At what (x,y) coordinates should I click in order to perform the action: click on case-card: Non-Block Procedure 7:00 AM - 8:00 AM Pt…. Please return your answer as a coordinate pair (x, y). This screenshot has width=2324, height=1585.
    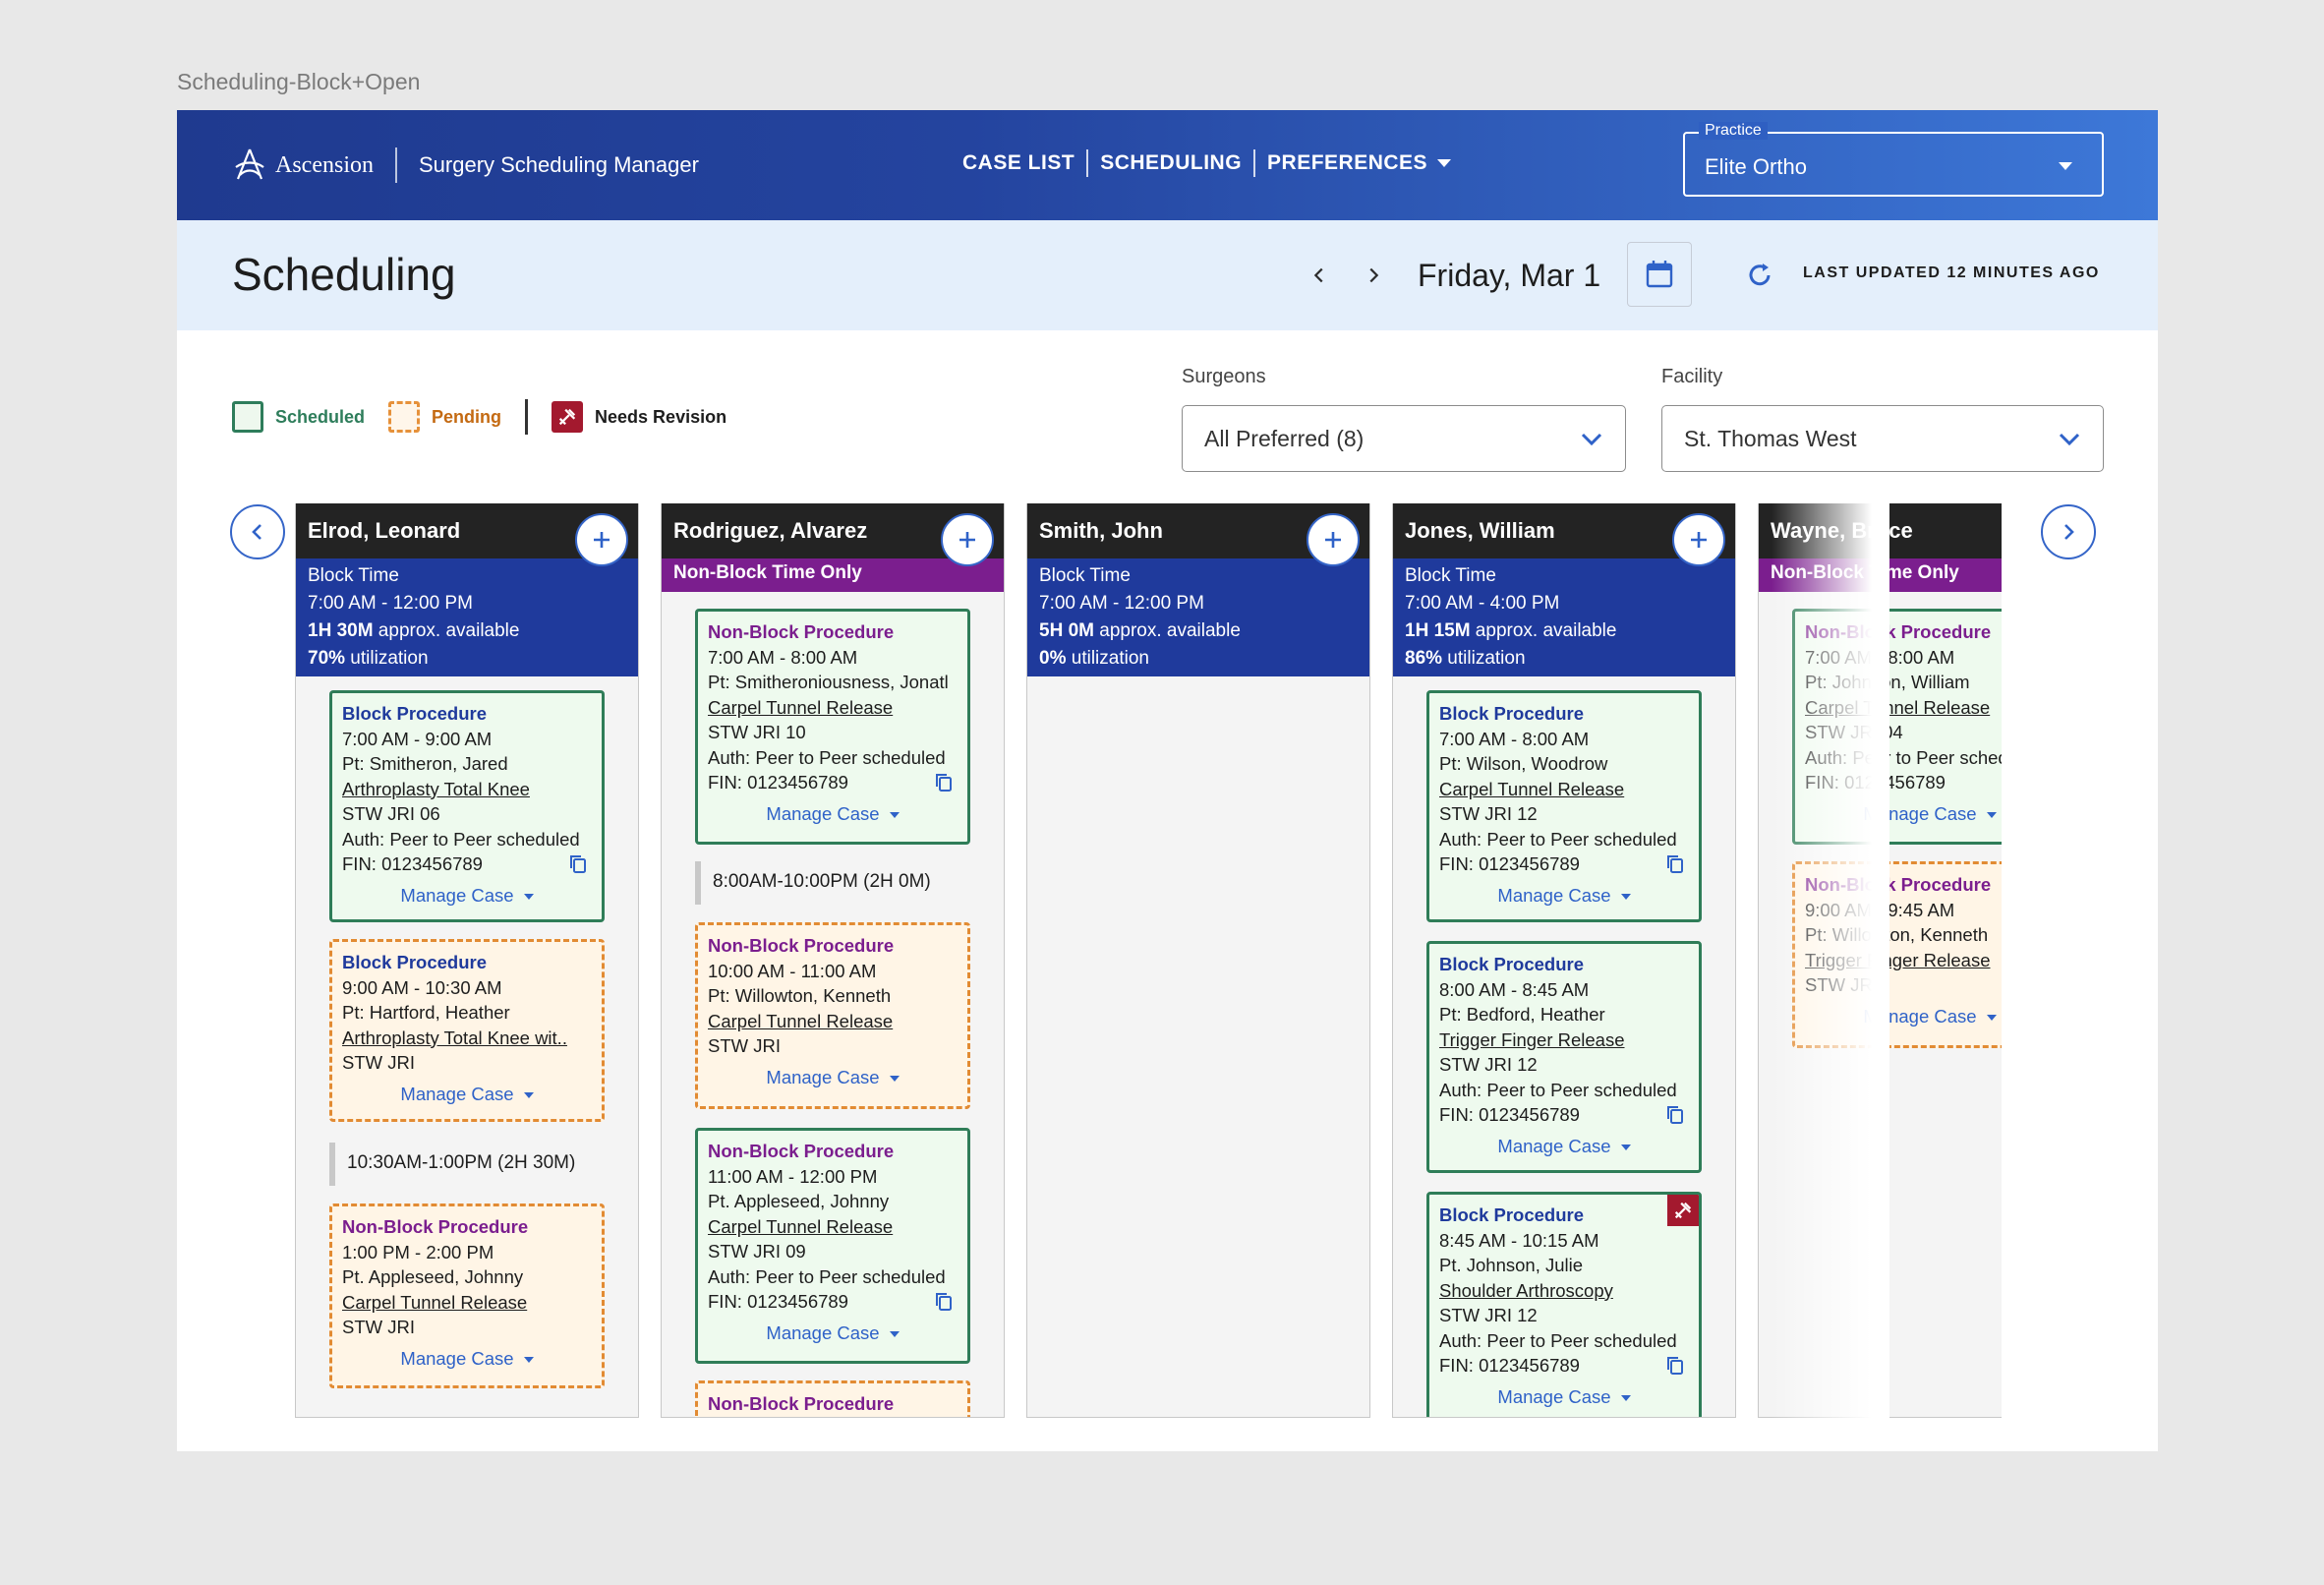
    Looking at the image, I should click on (832, 727).